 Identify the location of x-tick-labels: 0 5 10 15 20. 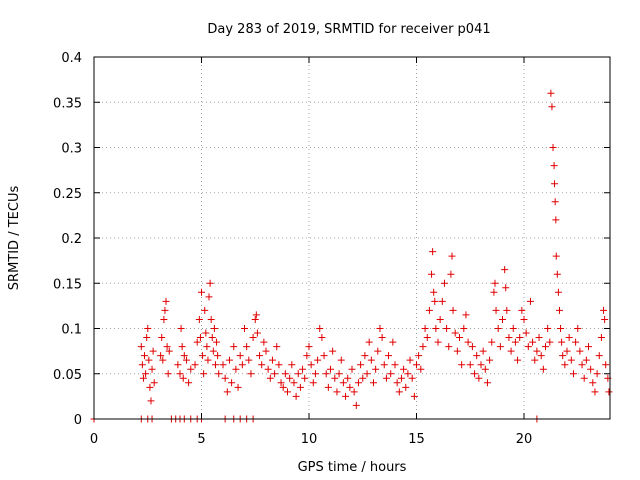
(311, 439).